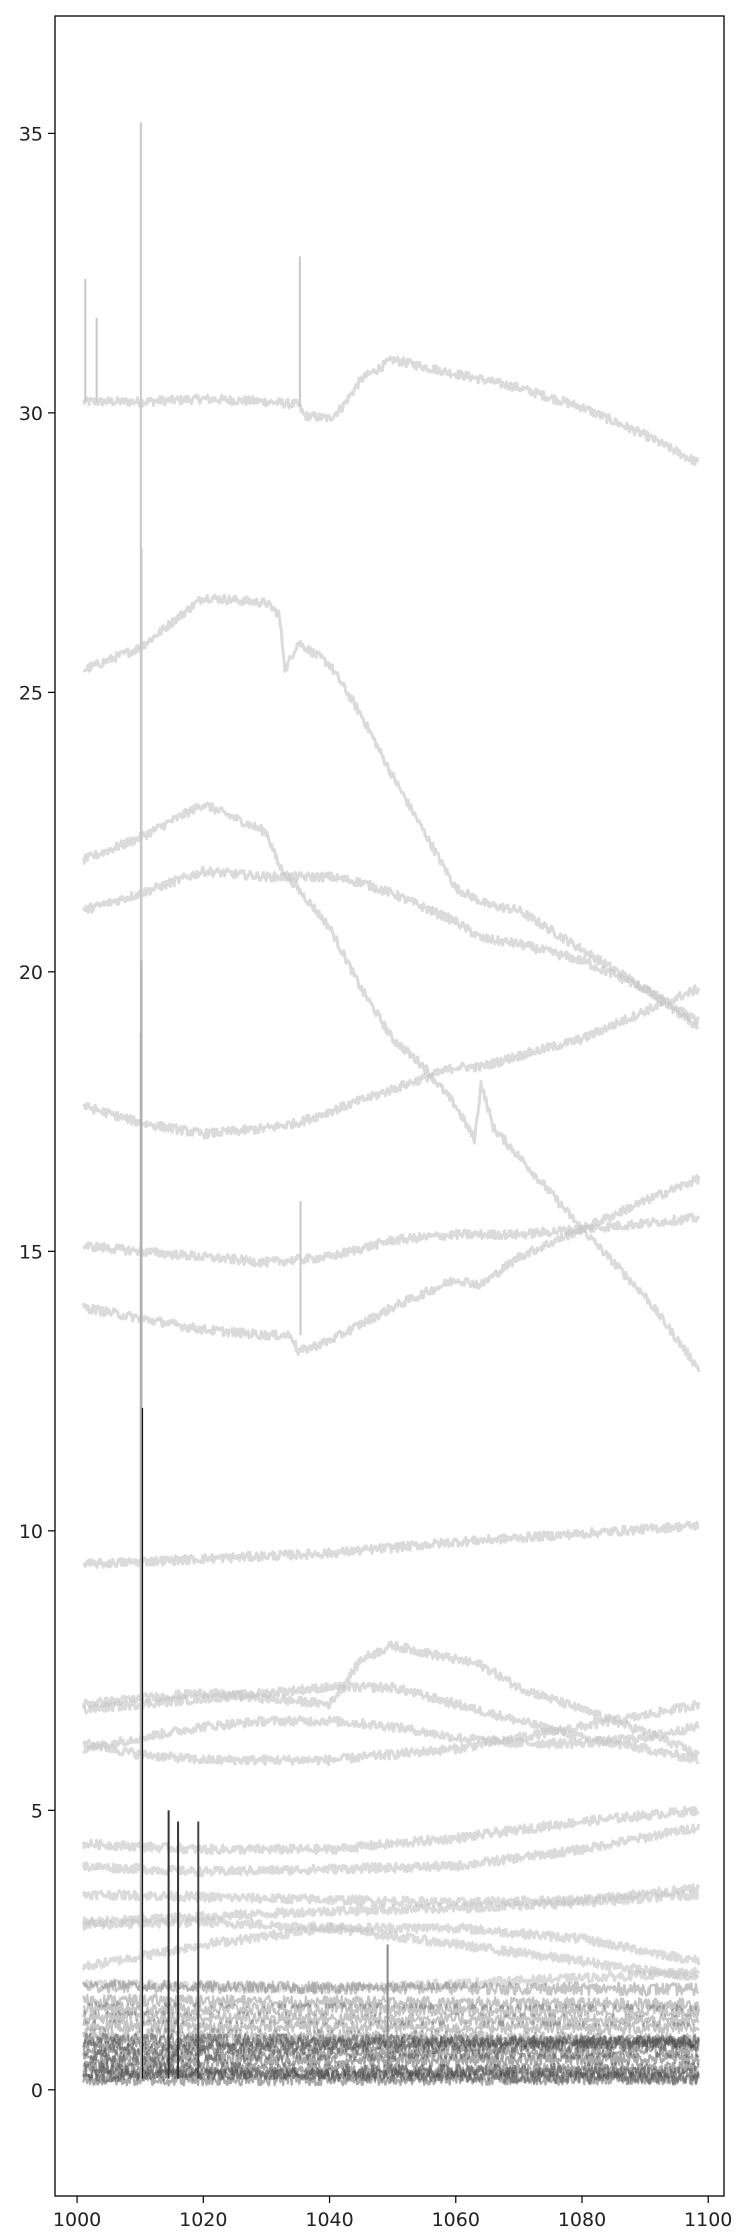 This screenshot has height=2239, width=743. Describe the element at coordinates (456, 2220) in the screenshot. I see `x-tick-label: 1060` at that location.